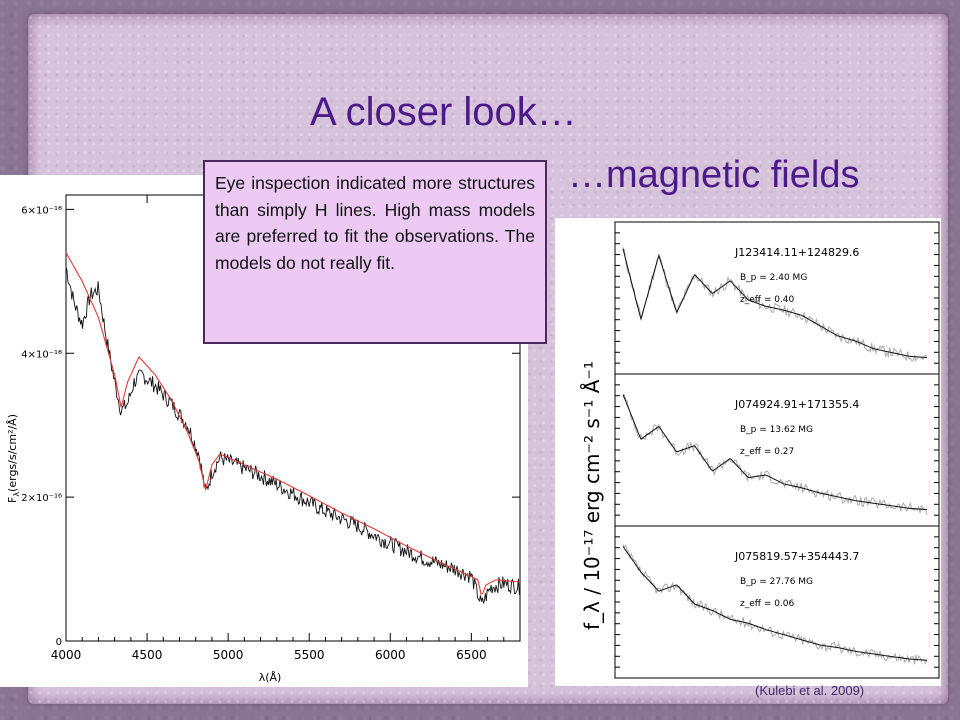 This screenshot has width=960, height=720. What do you see at coordinates (147, 655) in the screenshot?
I see `x-tick-label: 4500` at bounding box center [147, 655].